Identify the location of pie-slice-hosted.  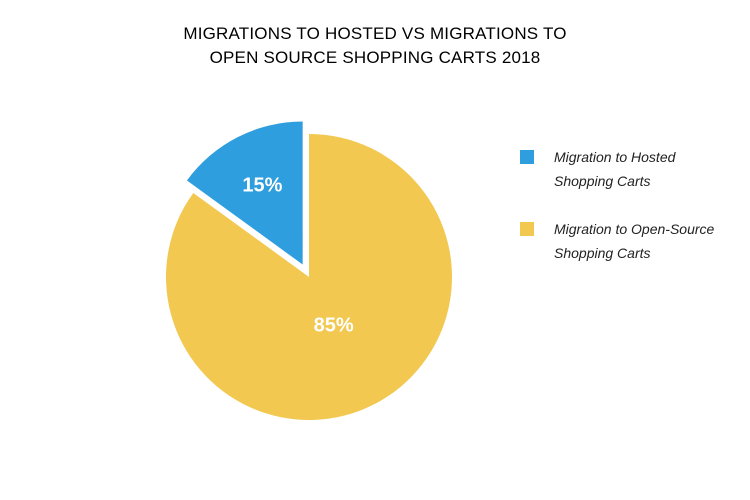
(244, 193).